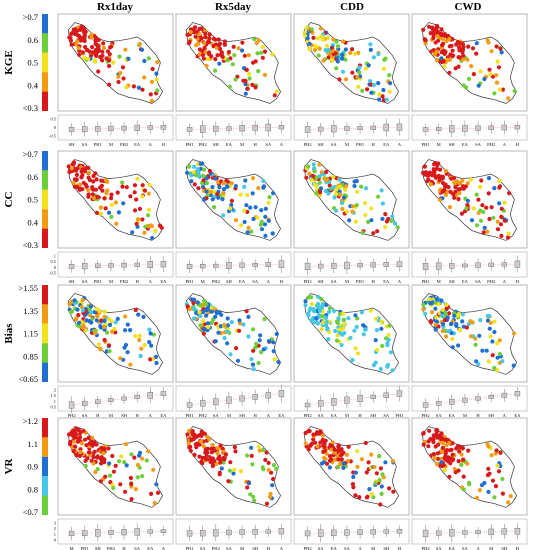  Describe the element at coordinates (45, 353) in the screenshot. I see `legend-swatch` at that location.